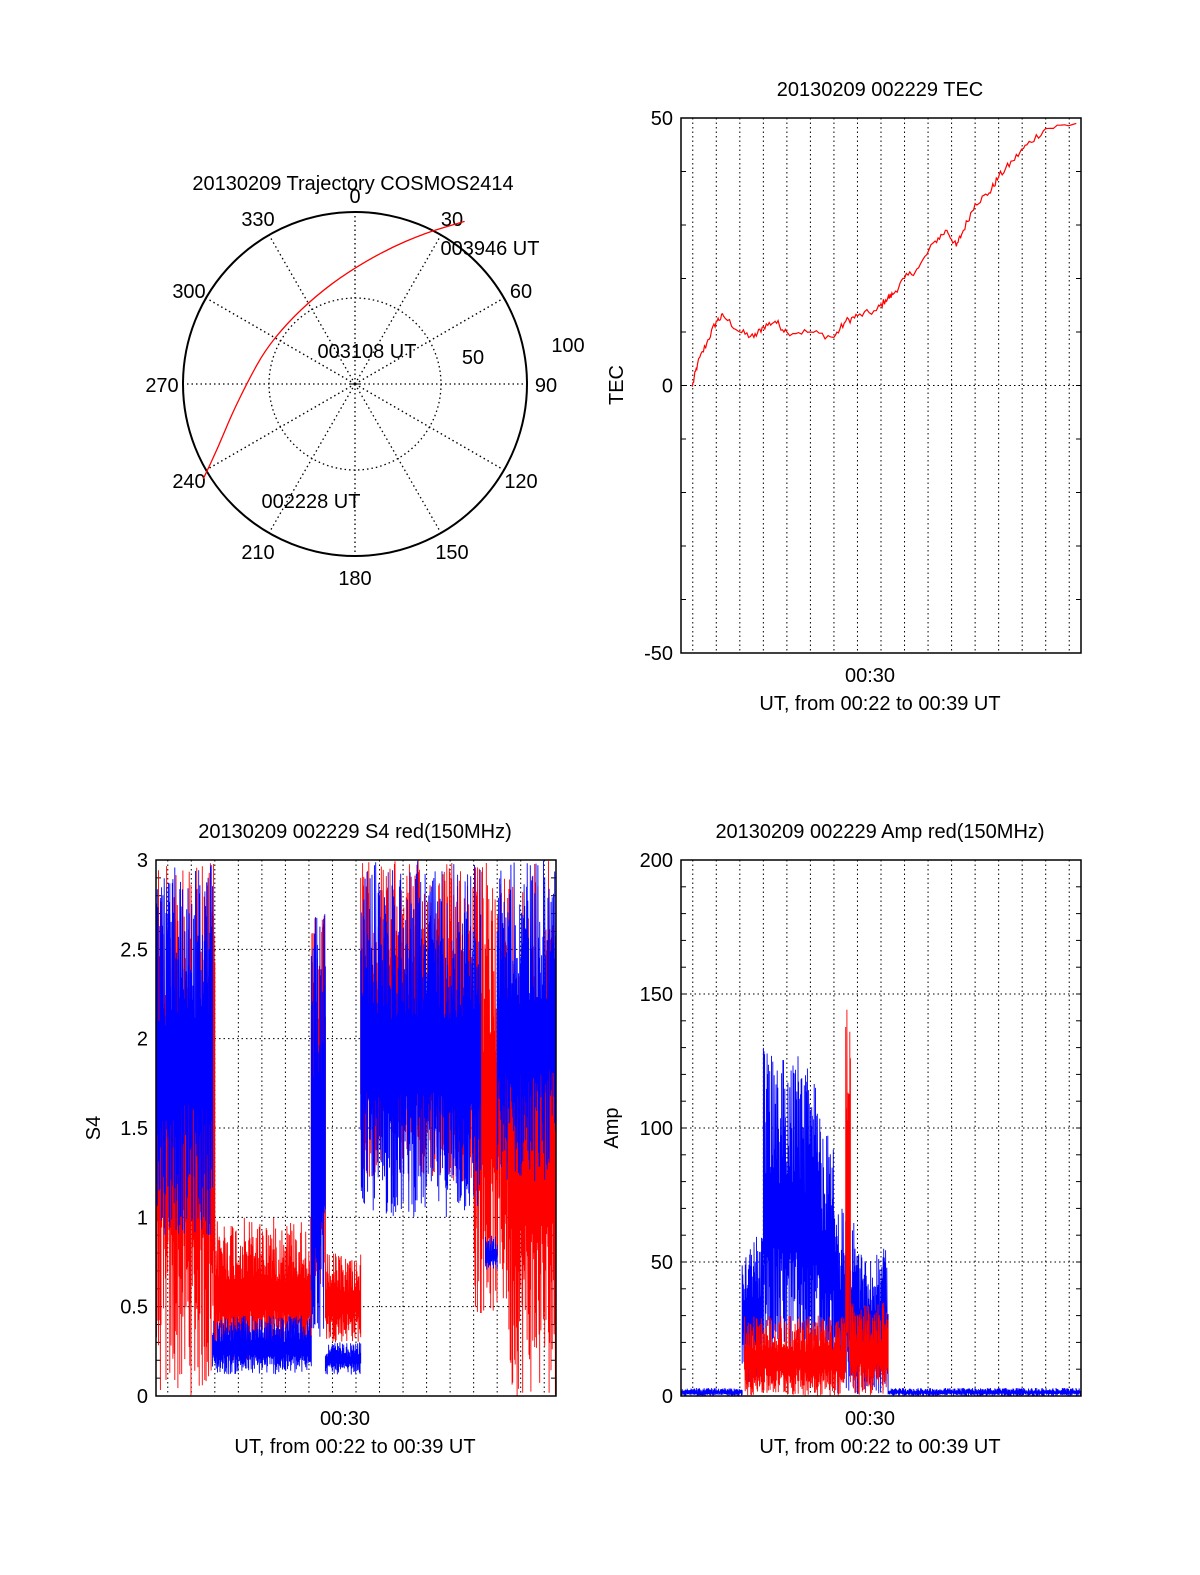 The height and width of the screenshot is (1575, 1200). Describe the element at coordinates (257, 553) in the screenshot. I see `polar-azimuth-label: 210` at that location.